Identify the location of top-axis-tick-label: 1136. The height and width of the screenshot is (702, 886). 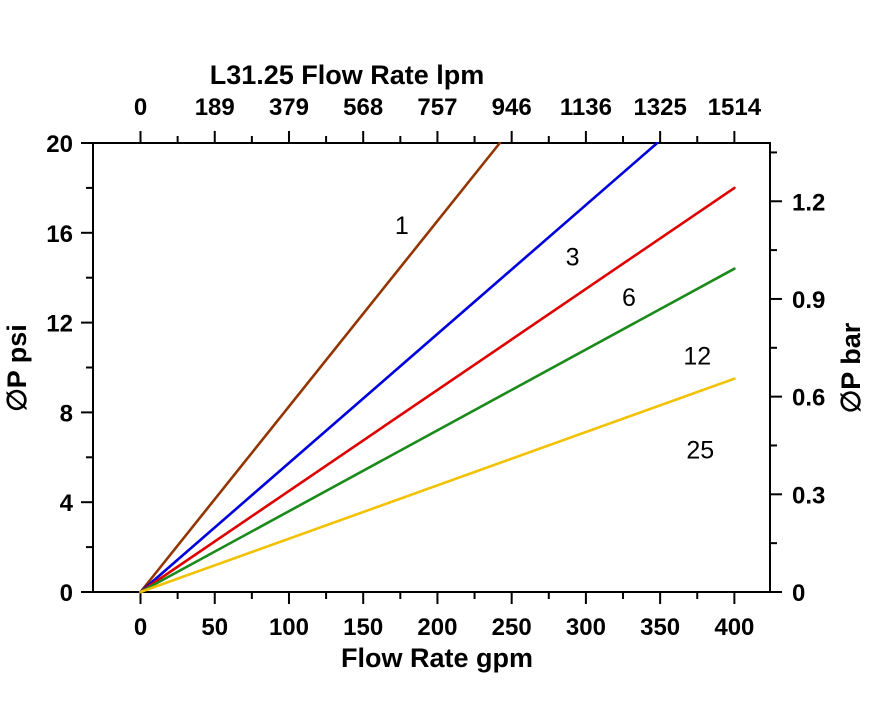
(586, 107).